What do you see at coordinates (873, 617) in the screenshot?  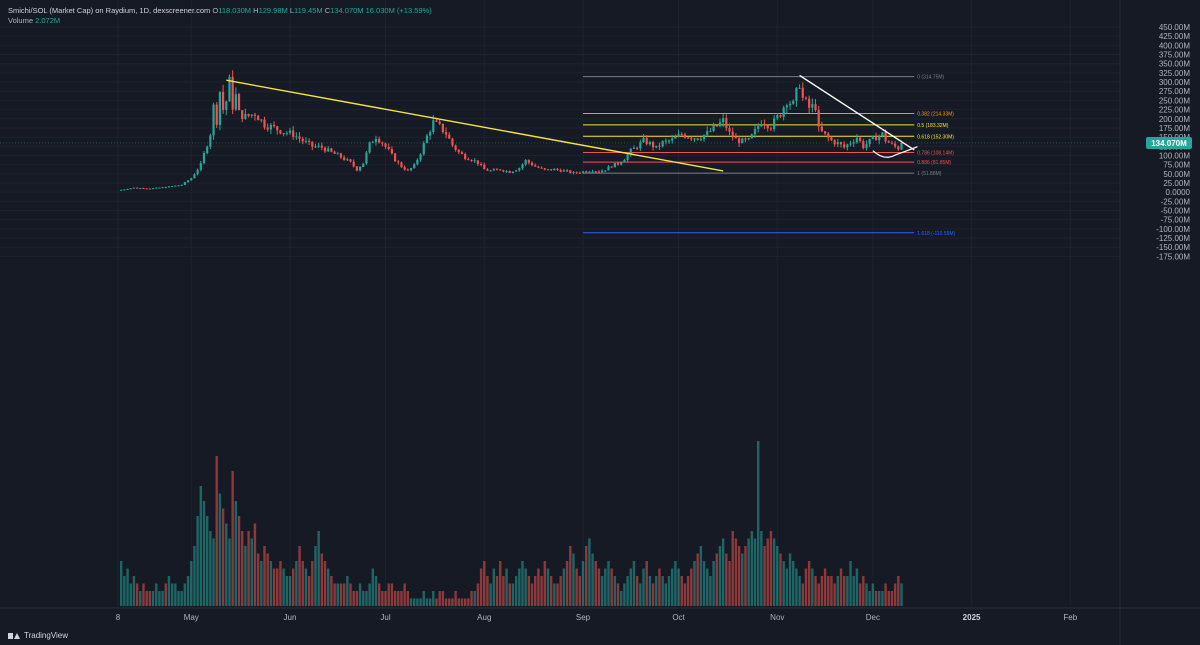 I see `time-tick-label: Dec` at bounding box center [873, 617].